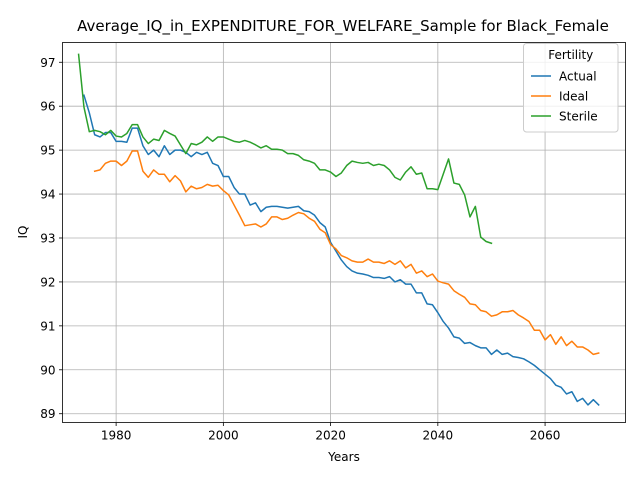  Describe the element at coordinates (578, 117) in the screenshot. I see `legend-label-sterile: Sterile` at that location.